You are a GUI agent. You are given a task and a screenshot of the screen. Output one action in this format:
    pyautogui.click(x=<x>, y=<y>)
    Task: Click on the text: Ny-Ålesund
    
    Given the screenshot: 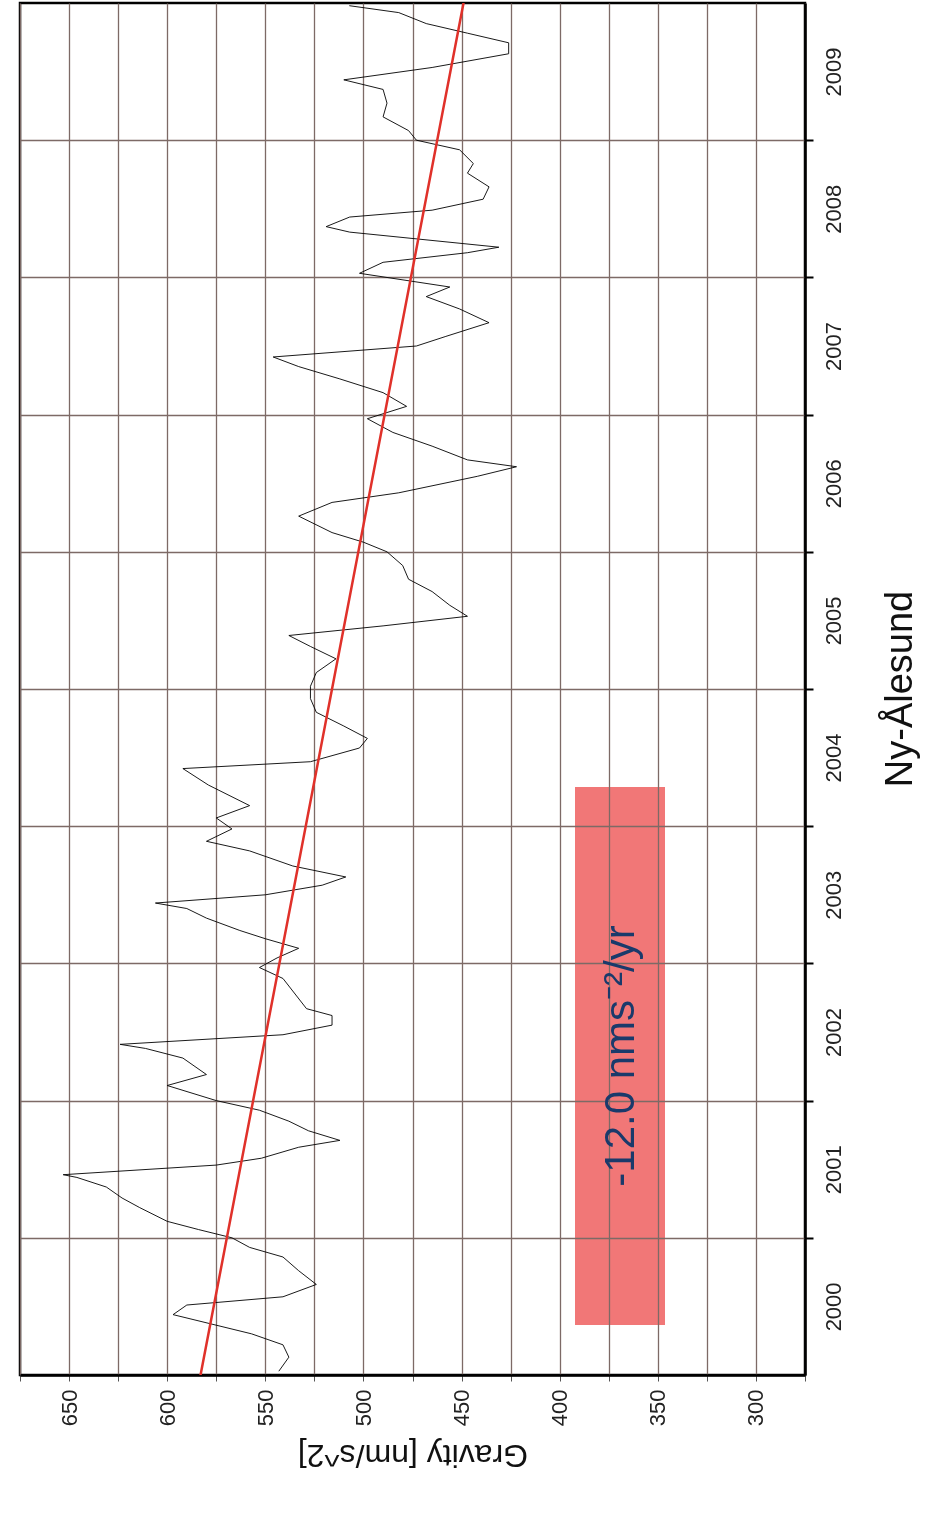 What is the action you would take?
    pyautogui.click(x=898, y=689)
    